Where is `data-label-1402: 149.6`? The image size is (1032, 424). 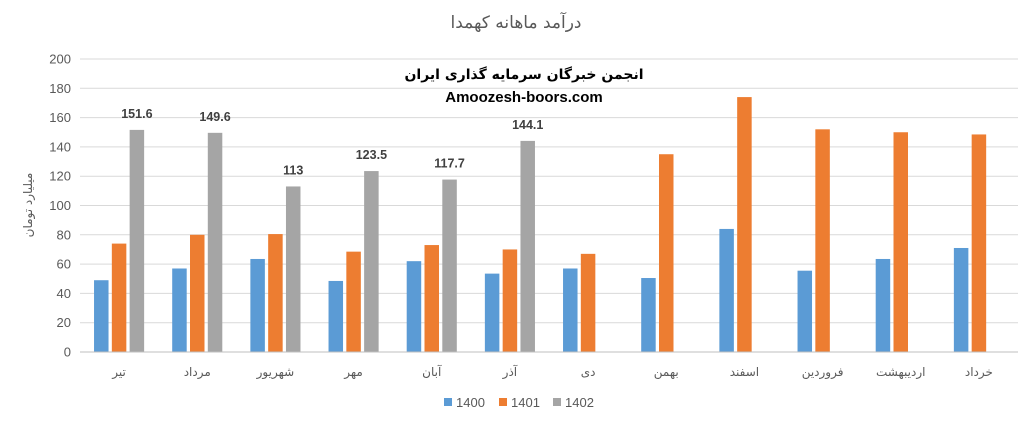 data-label-1402: 149.6 is located at coordinates (214, 117).